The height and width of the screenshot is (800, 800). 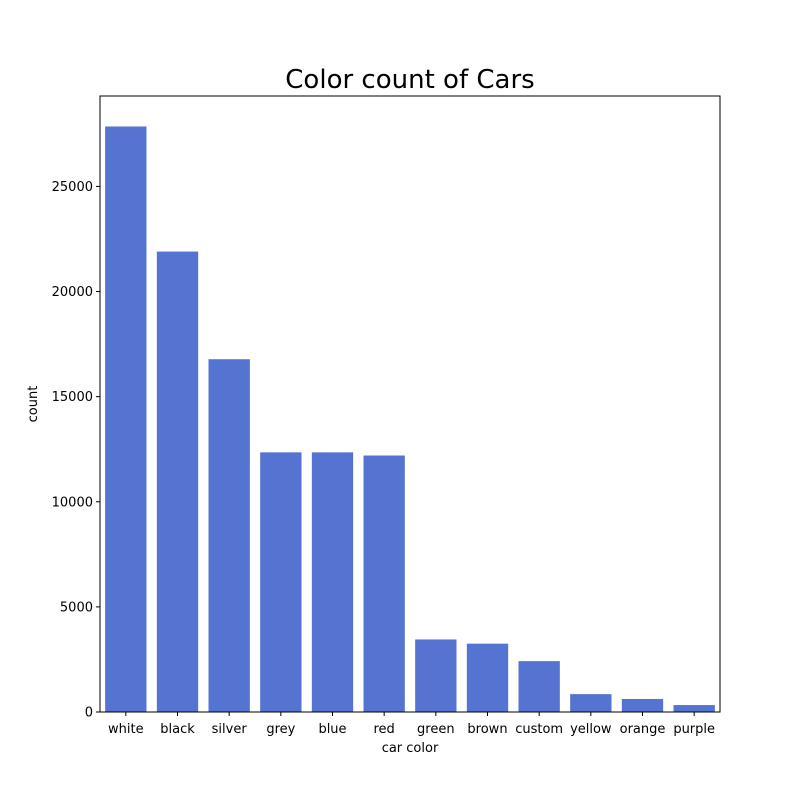 What do you see at coordinates (126, 419) in the screenshot?
I see `bar-white` at bounding box center [126, 419].